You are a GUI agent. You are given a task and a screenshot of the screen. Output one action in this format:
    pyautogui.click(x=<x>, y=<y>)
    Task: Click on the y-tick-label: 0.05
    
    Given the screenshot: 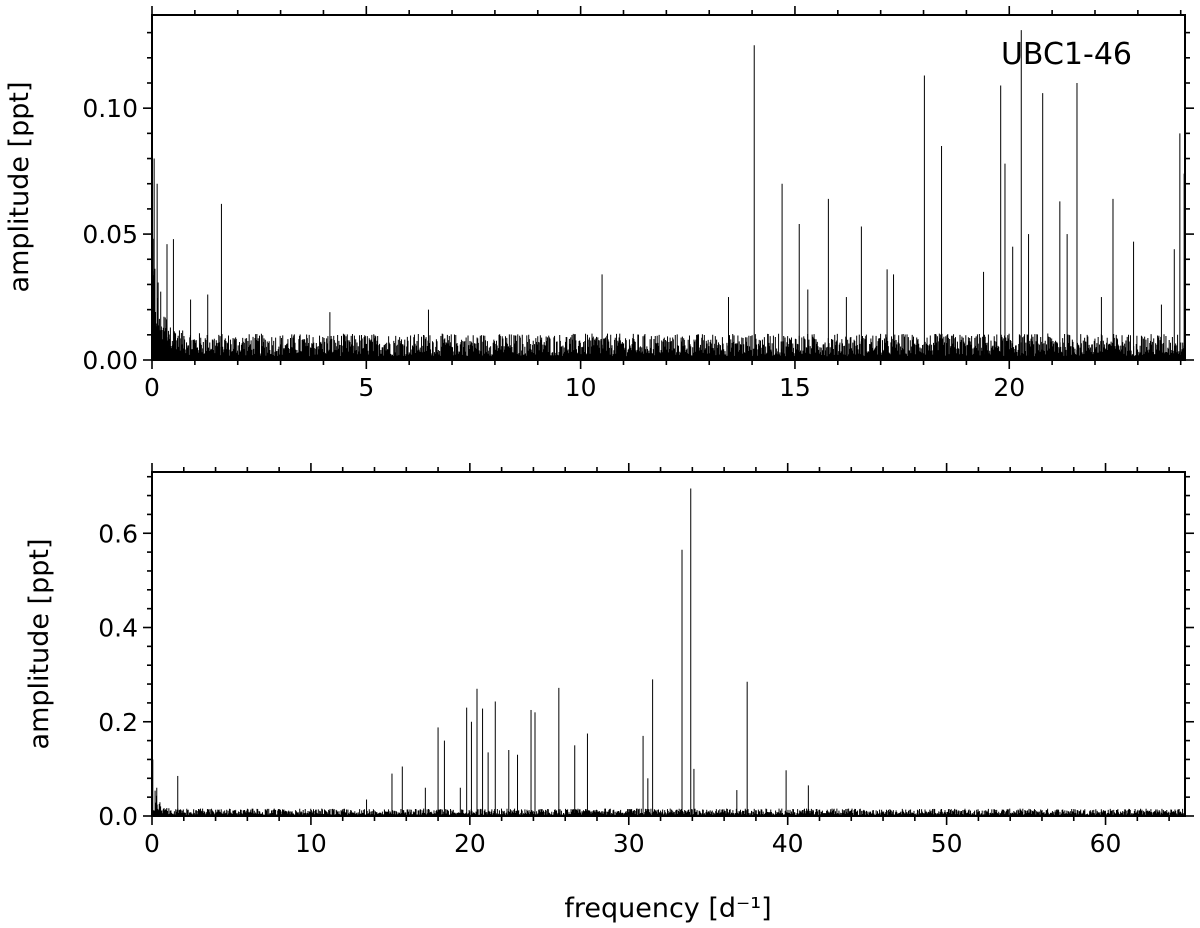 What is the action you would take?
    pyautogui.click(x=110, y=234)
    